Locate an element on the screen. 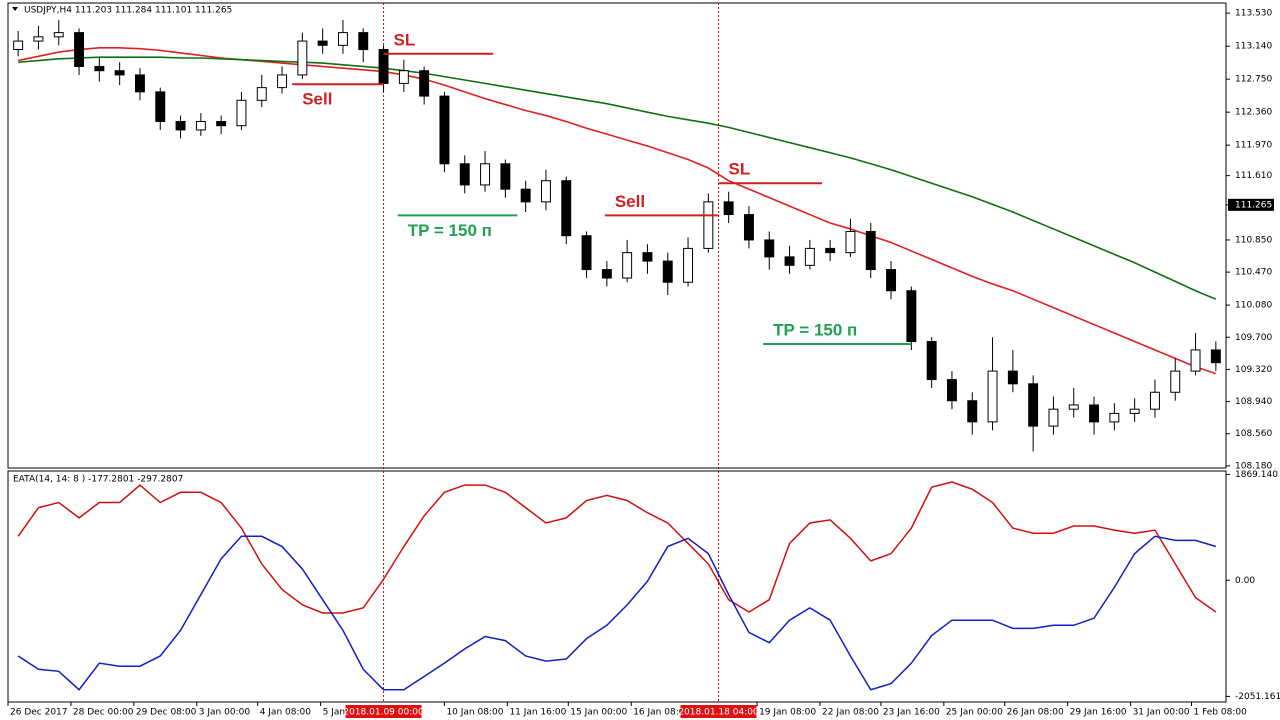 The image size is (1280, 720). indicator-title: EATA(14, 14: 8 ) -177.2801 -297.2807 is located at coordinates (98, 480).